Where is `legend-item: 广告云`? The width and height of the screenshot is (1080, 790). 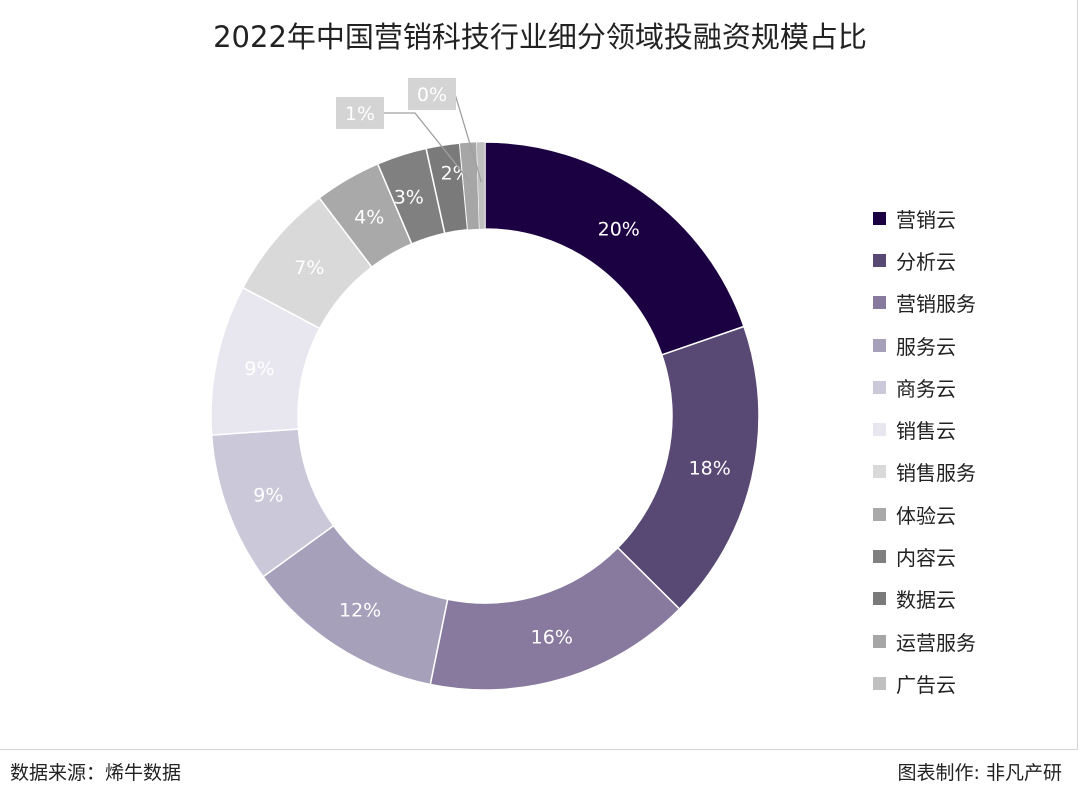 legend-item: 广告云 is located at coordinates (924, 683).